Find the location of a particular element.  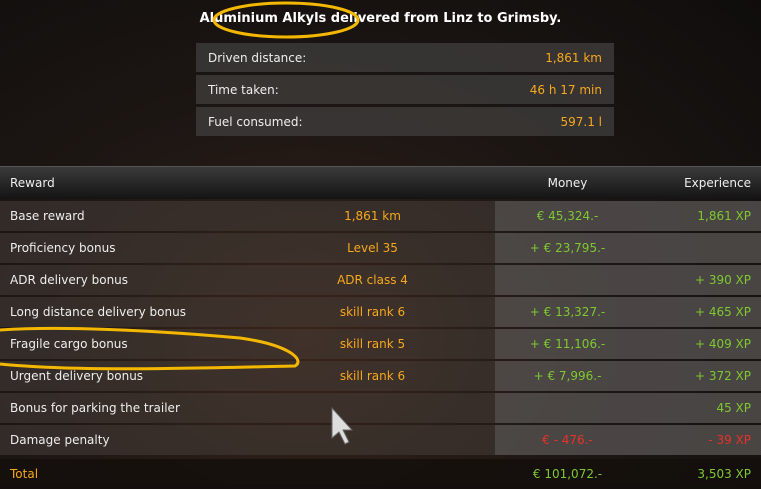

table-row: Bonus for parking the trailer 45 XP is located at coordinates (380, 408).